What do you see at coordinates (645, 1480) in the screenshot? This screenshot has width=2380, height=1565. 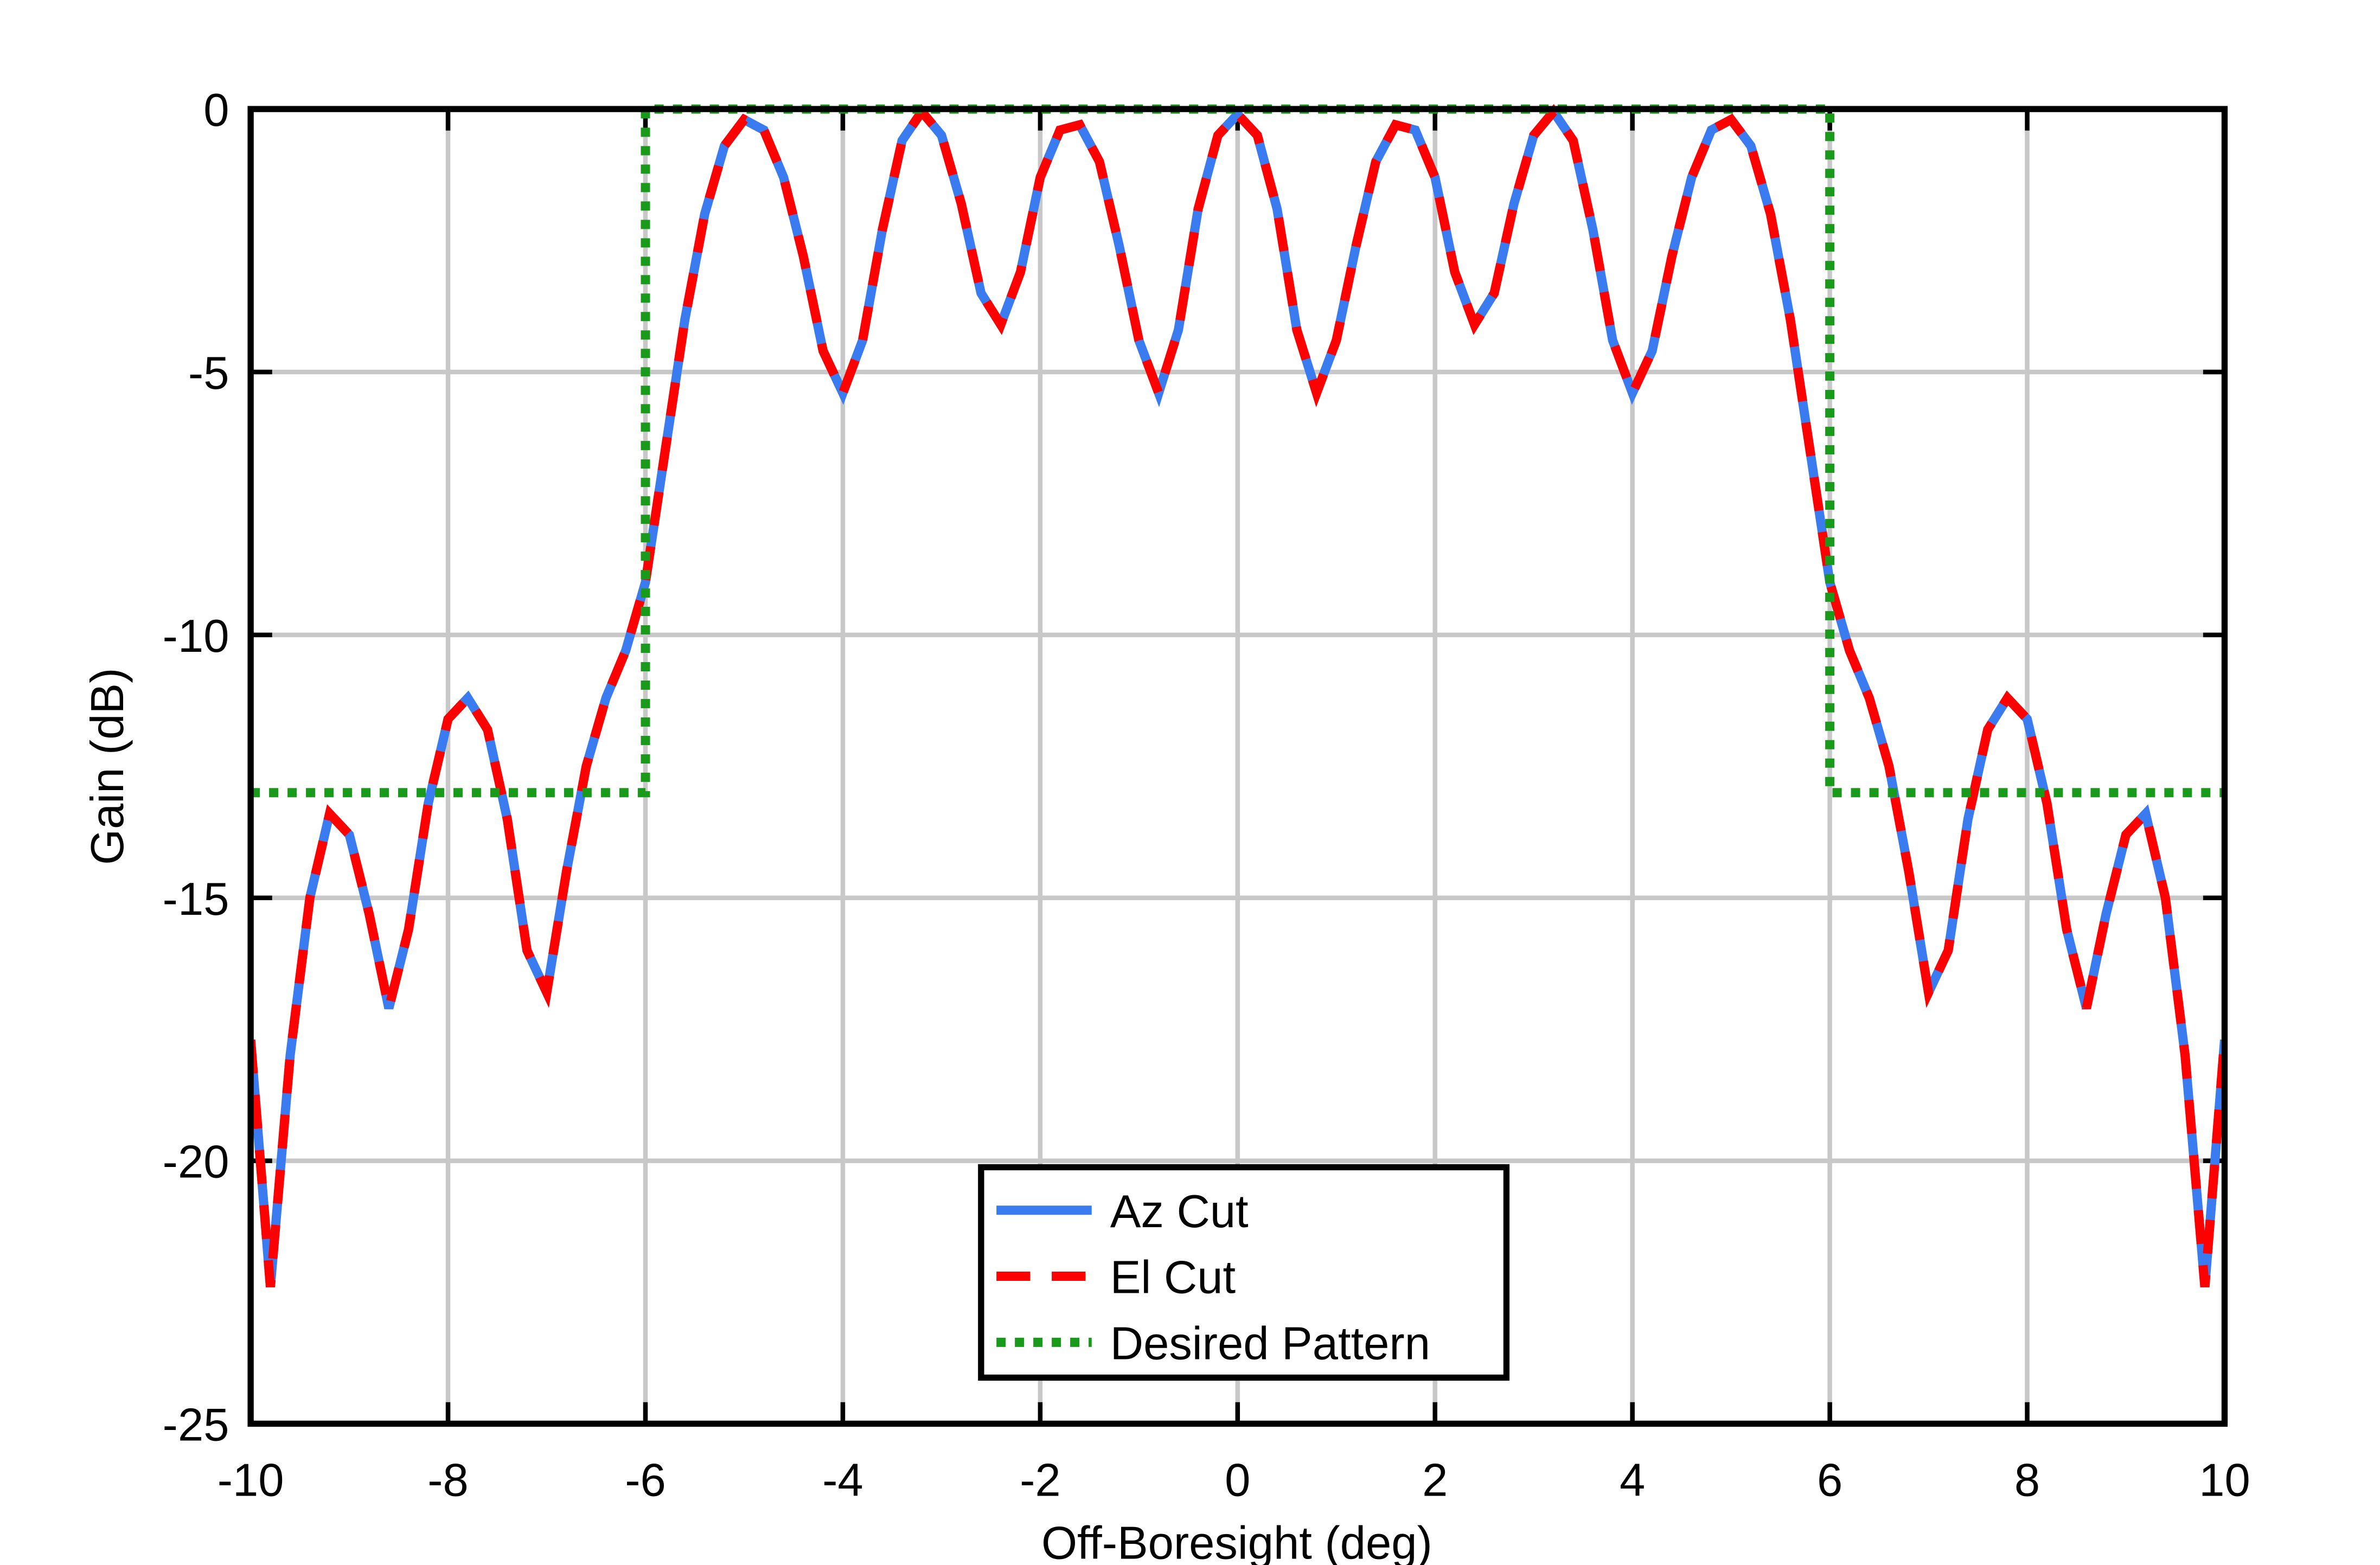 I see `x-tick-label: -6` at bounding box center [645, 1480].